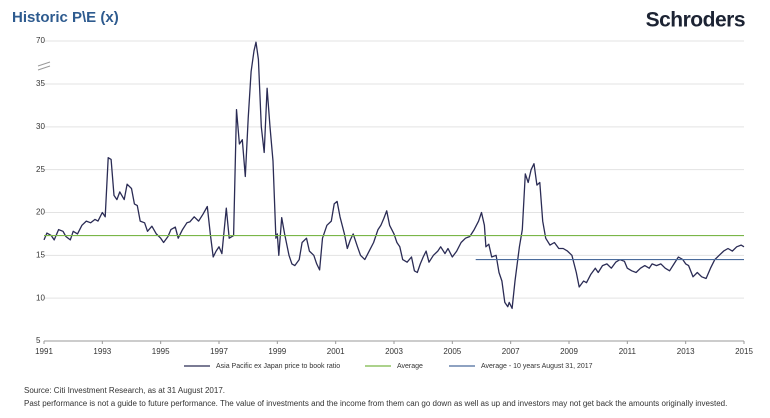  What do you see at coordinates (40, 254) in the screenshot?
I see `y-tick-label: 15` at bounding box center [40, 254].